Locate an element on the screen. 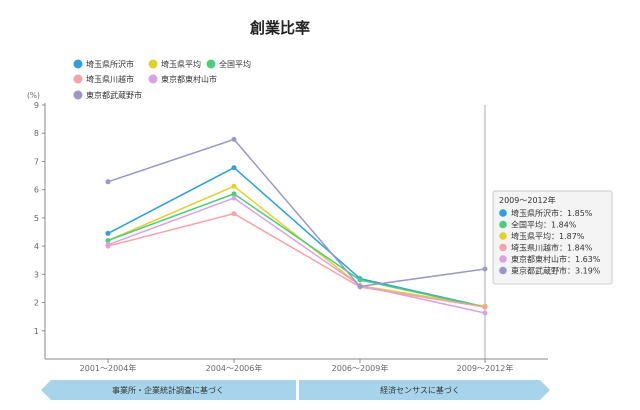  source-arrows: 事業所・企業統計調査に基づく 経済センサスに基づく is located at coordinates (295, 390).